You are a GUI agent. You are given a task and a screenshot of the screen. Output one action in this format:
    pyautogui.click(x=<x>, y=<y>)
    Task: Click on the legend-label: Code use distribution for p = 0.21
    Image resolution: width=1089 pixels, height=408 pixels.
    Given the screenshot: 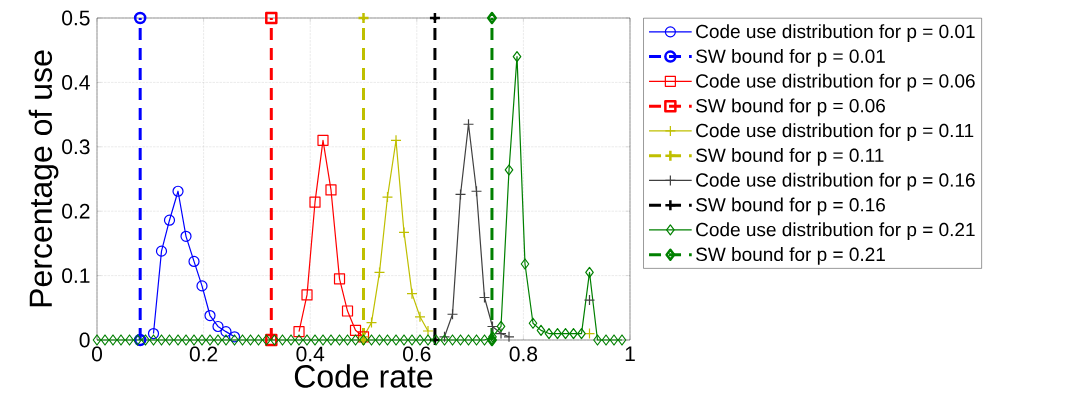 What is the action you would take?
    pyautogui.click(x=835, y=231)
    